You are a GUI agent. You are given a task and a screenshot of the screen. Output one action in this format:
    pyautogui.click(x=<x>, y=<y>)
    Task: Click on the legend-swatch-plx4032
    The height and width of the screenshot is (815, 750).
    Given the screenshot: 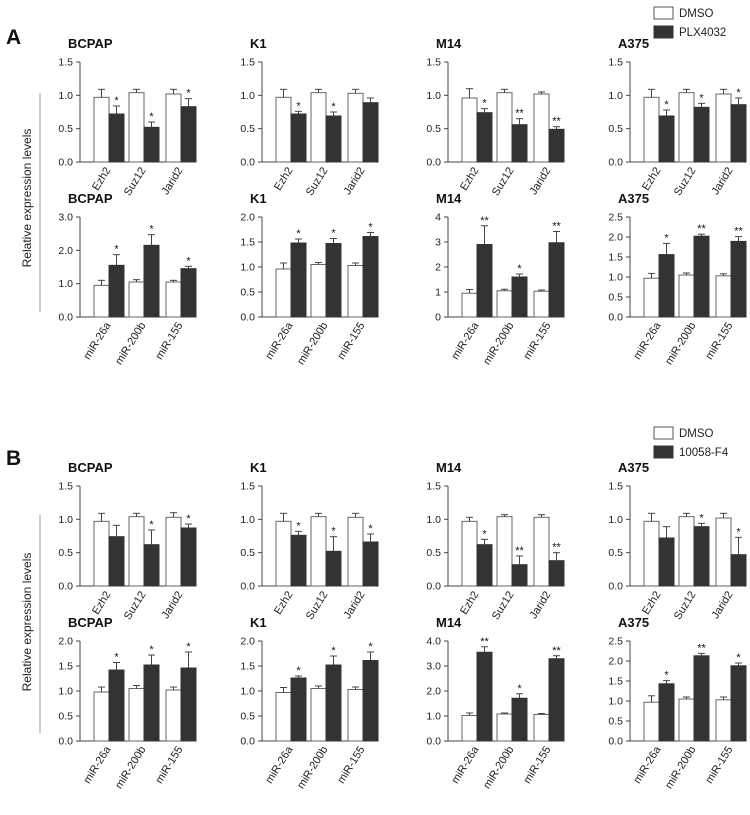 What is the action you would take?
    pyautogui.click(x=663, y=32)
    